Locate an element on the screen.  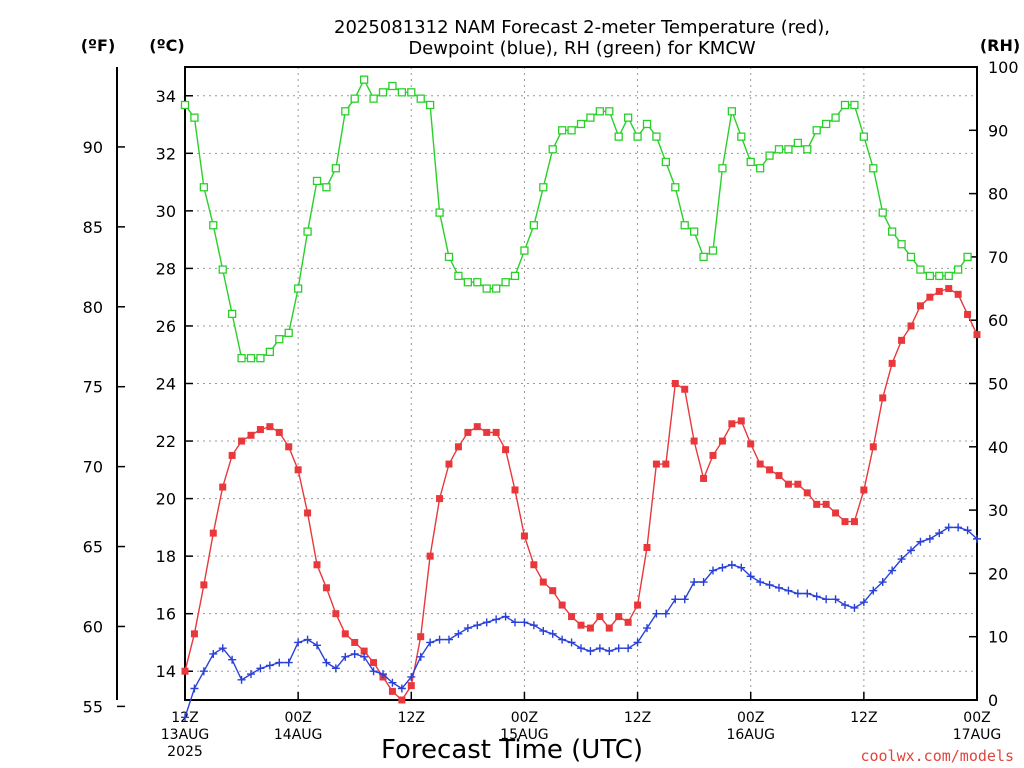
rh-tick-label: 100 is located at coordinates (1003, 67).